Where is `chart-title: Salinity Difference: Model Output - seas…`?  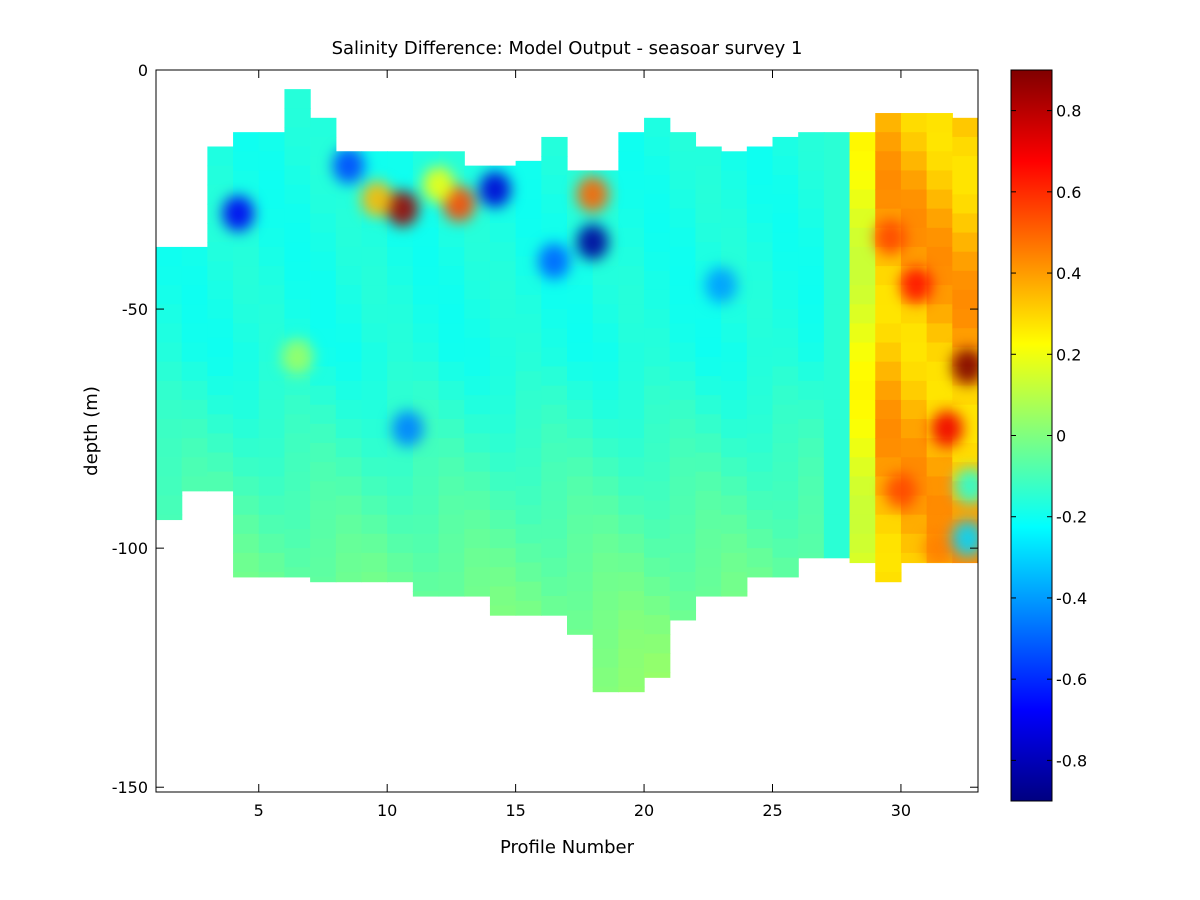 chart-title: Salinity Difference: Model Output - seas… is located at coordinates (567, 48).